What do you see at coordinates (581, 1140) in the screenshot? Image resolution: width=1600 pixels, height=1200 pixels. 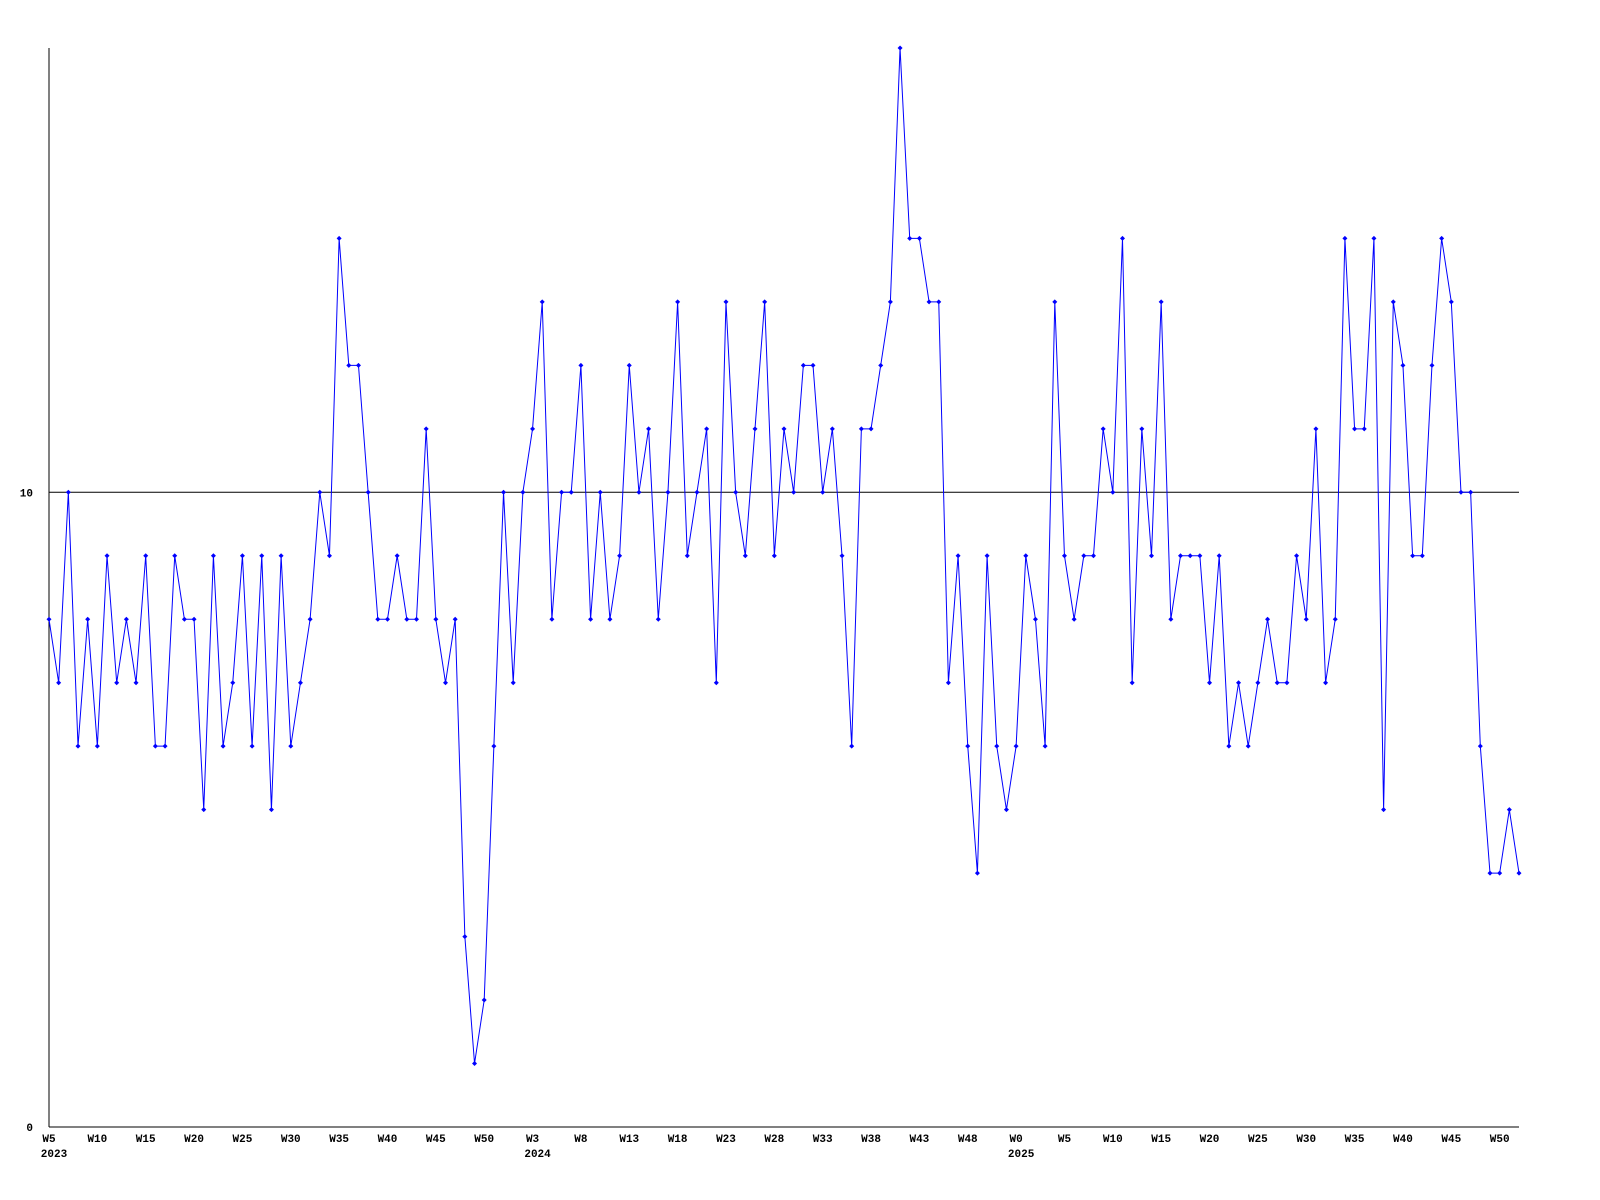 I see `x-tick-label: W8` at bounding box center [581, 1140].